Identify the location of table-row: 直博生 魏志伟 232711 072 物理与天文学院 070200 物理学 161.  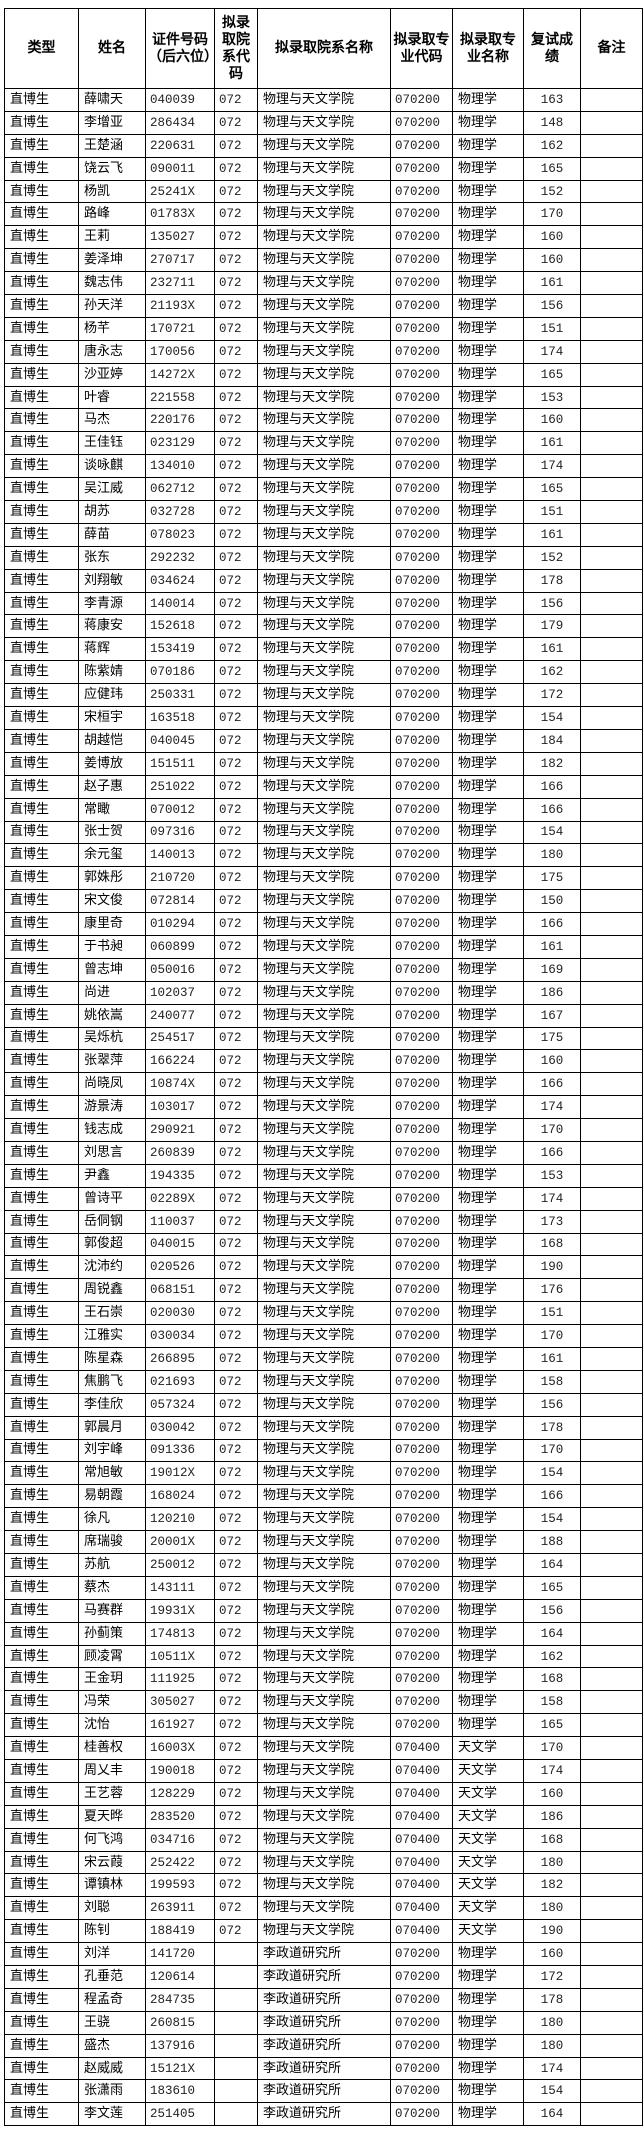
(323, 283).